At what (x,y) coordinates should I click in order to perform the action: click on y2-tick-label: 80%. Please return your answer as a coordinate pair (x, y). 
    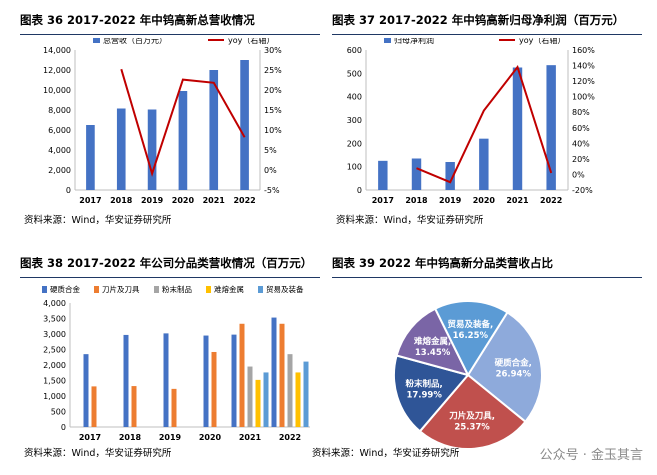
    Looking at the image, I should click on (581, 112).